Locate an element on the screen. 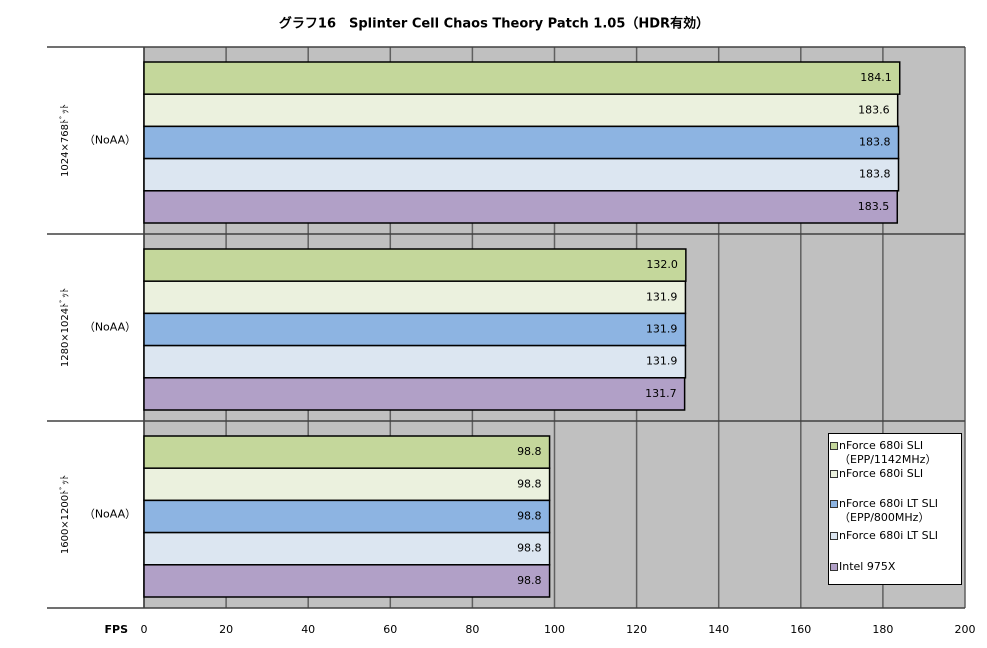 The image size is (987, 648). legend-label: nForce 680i SLI （EPP/1142MHz） is located at coordinates (888, 452).